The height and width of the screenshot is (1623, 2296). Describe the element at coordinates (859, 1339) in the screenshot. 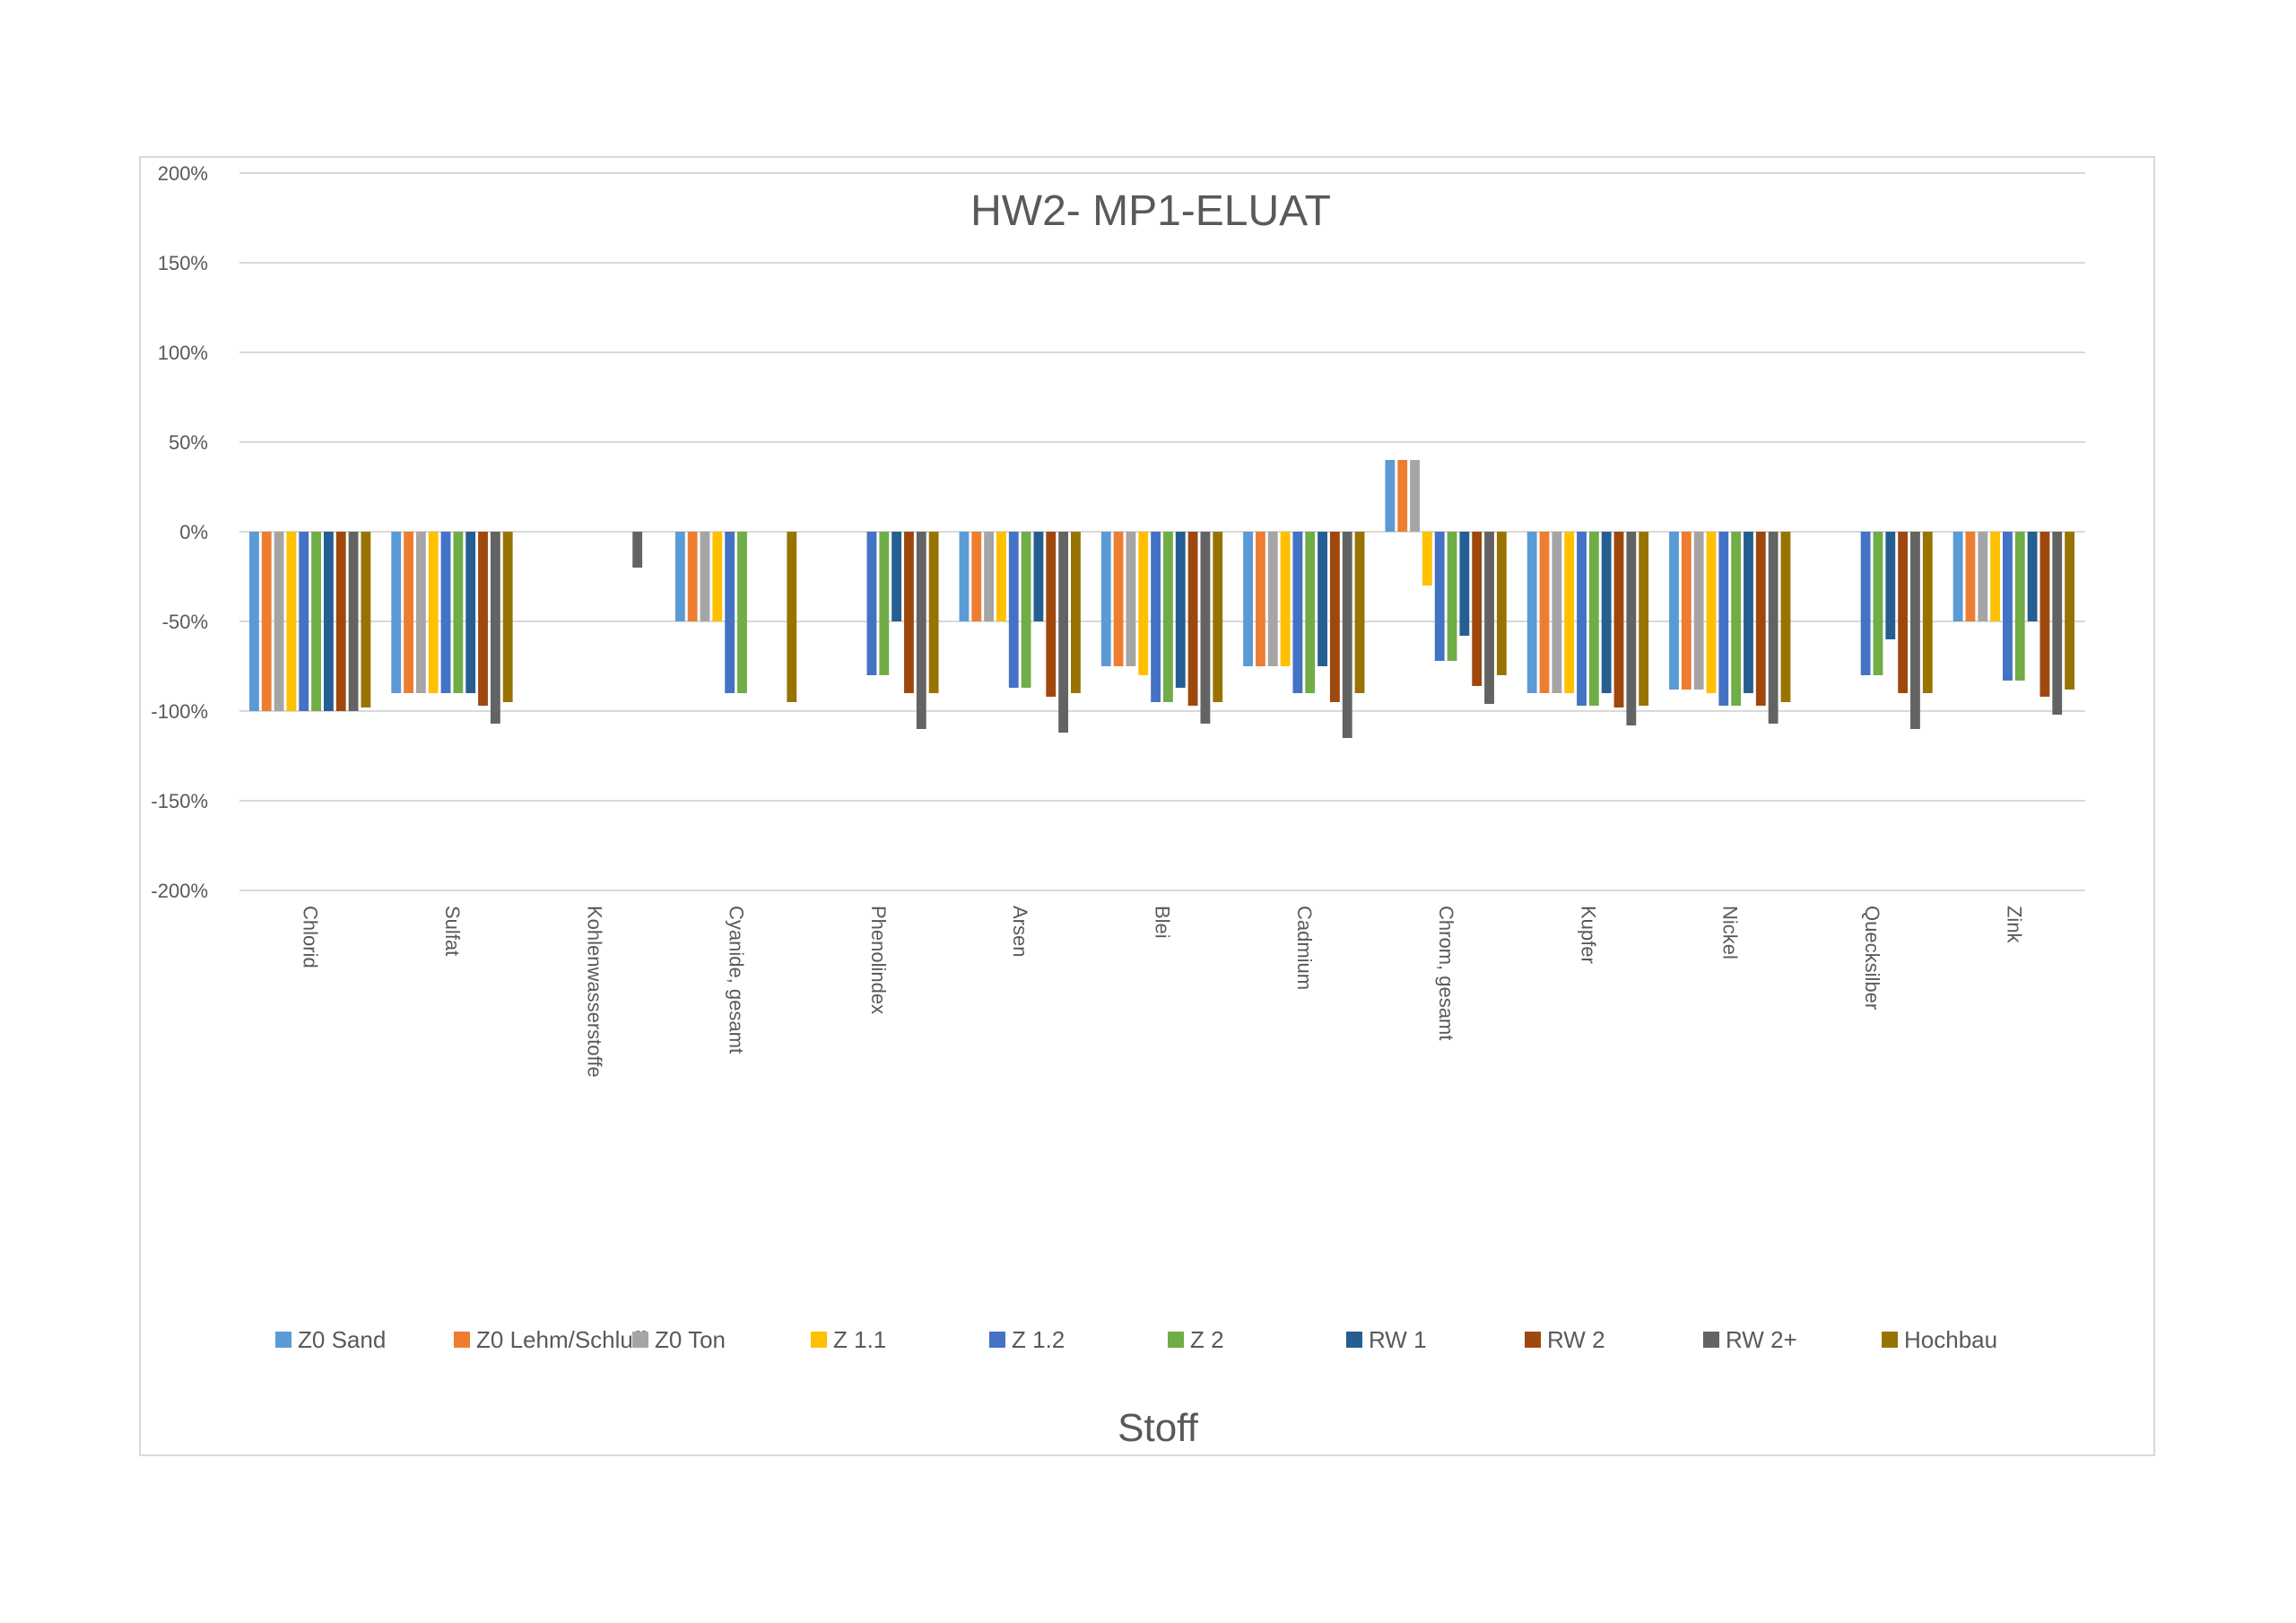

I see `legend-label: Z 1.1` at that location.